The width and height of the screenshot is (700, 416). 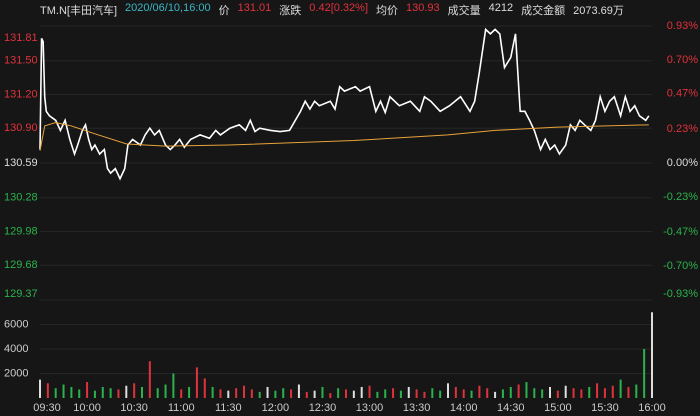 What do you see at coordinates (168, 8) in the screenshot?
I see `datetime: 2020/06/10,16:00` at bounding box center [168, 8].